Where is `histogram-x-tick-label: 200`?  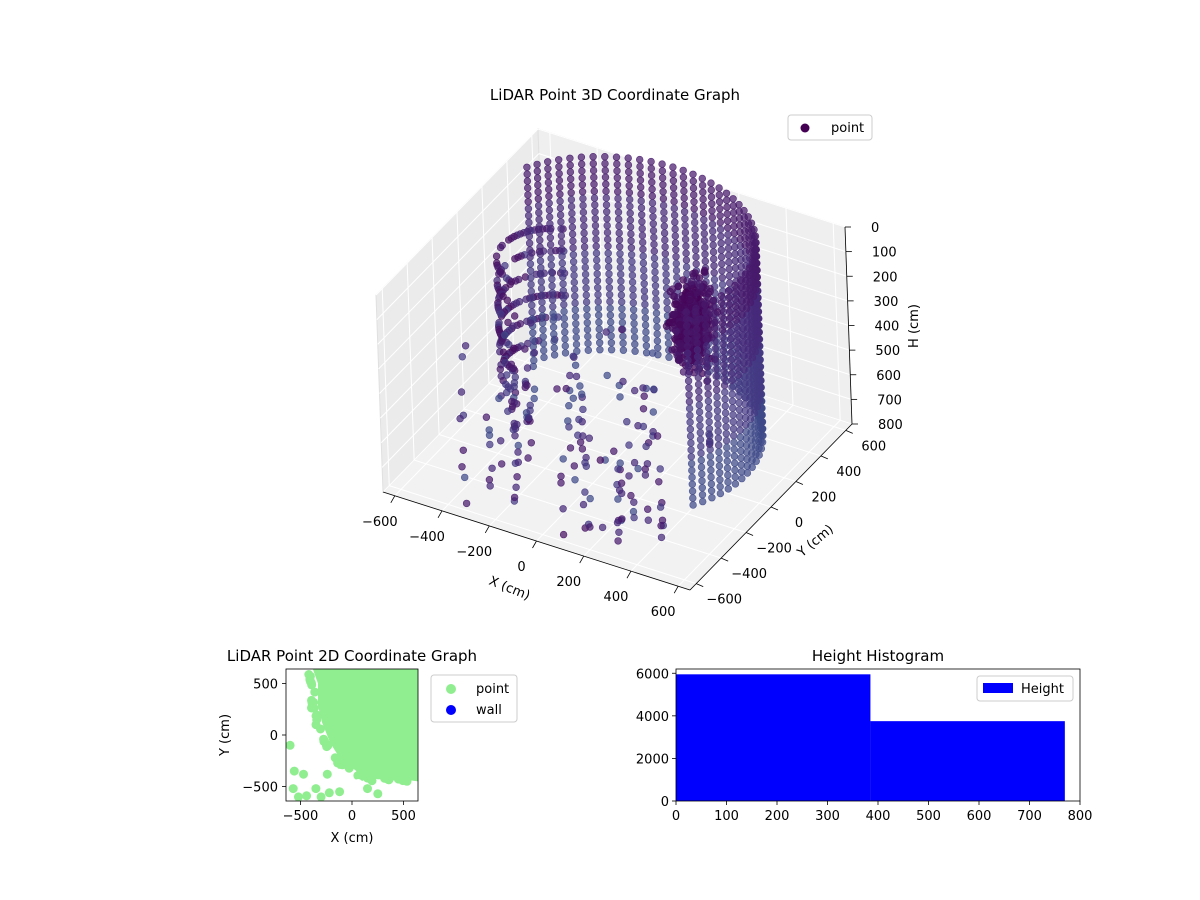 histogram-x-tick-label: 200 is located at coordinates (777, 816).